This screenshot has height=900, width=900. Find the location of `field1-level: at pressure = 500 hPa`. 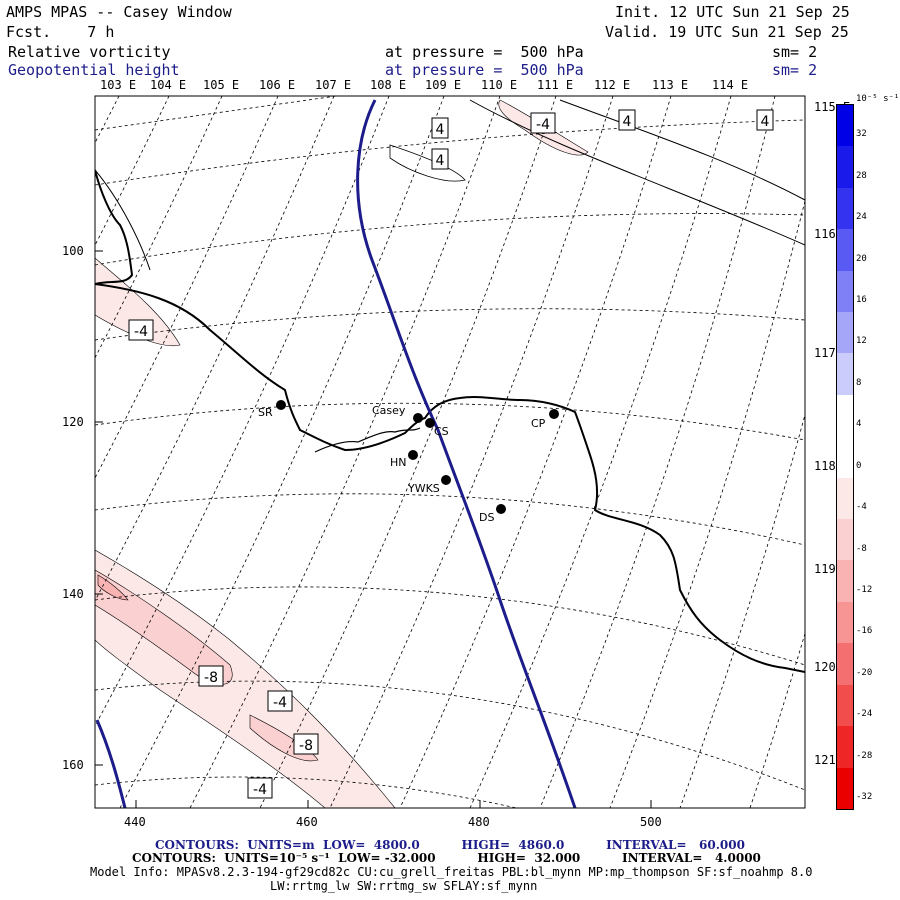

field1-level: at pressure = 500 hPa is located at coordinates (484, 52).